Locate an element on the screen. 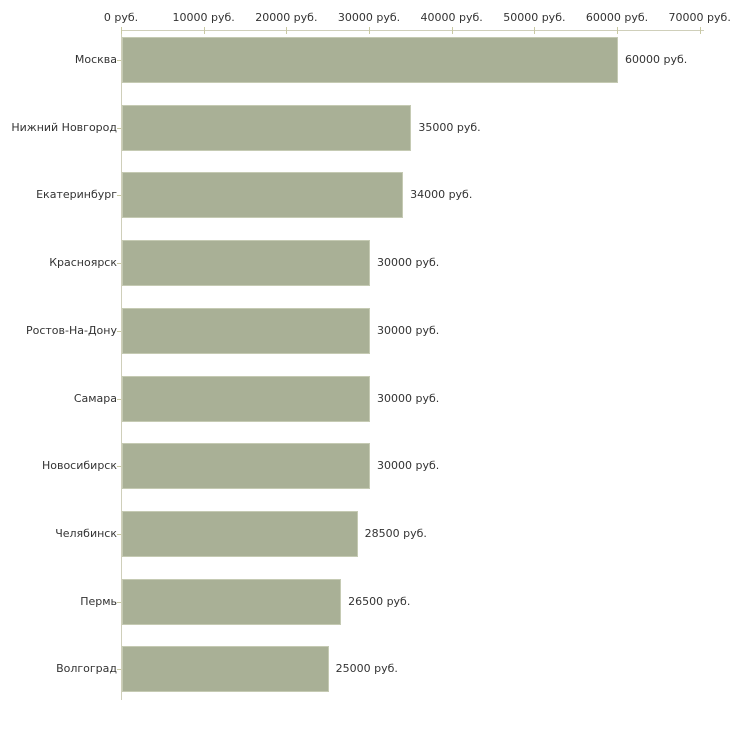 Image resolution: width=730 pixels, height=730 pixels. value-label: 28500 руб. is located at coordinates (395, 534).